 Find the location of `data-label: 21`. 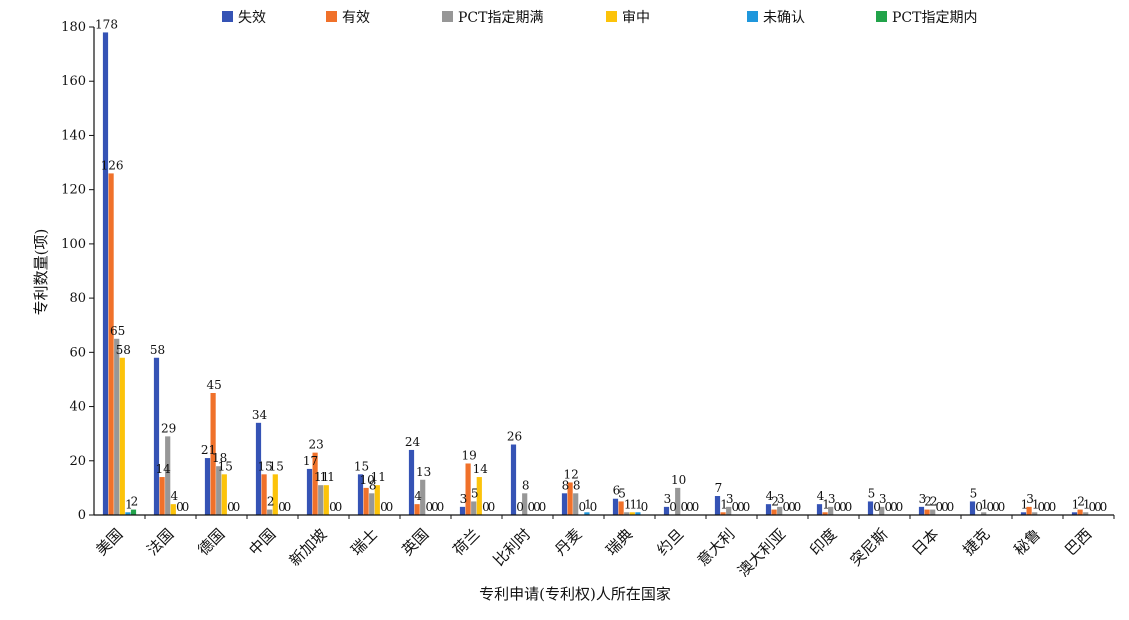

data-label: 21 is located at coordinates (208, 450).